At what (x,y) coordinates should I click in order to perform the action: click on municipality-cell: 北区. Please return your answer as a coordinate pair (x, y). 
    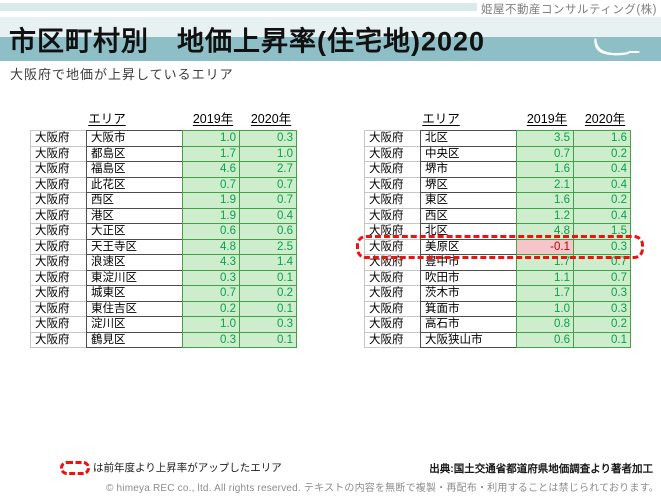
    Looking at the image, I should click on (468, 138).